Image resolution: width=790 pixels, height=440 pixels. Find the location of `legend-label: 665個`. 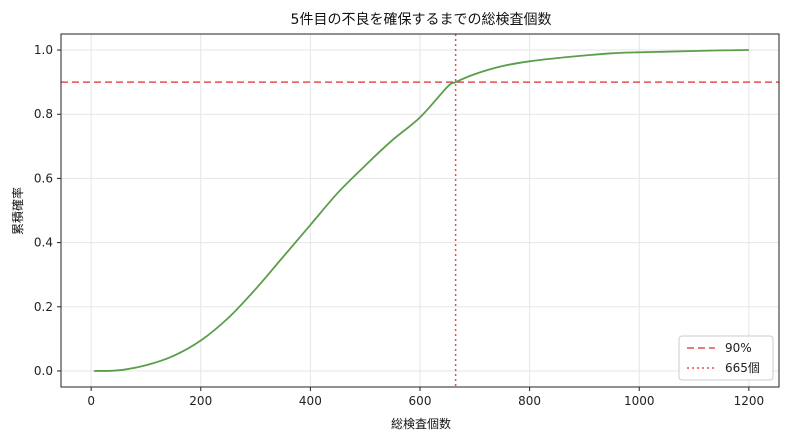

legend-label: 665個 is located at coordinates (742, 368).